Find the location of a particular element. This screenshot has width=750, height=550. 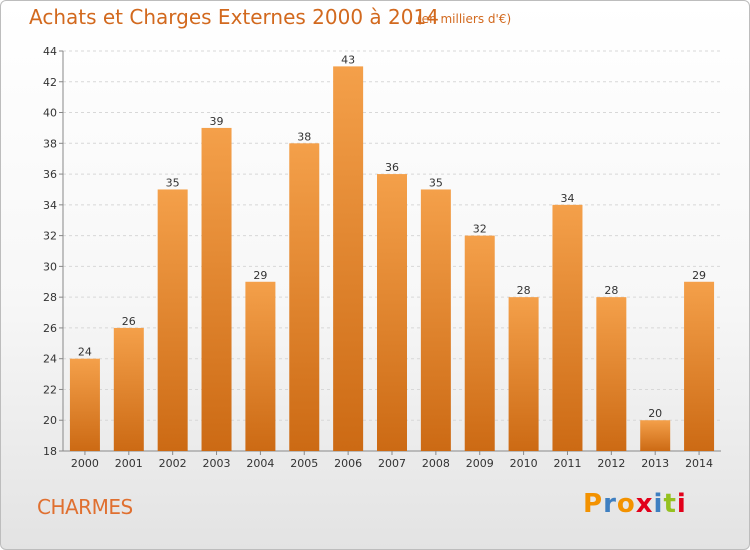

data-label-2014: 29 is located at coordinates (699, 275).